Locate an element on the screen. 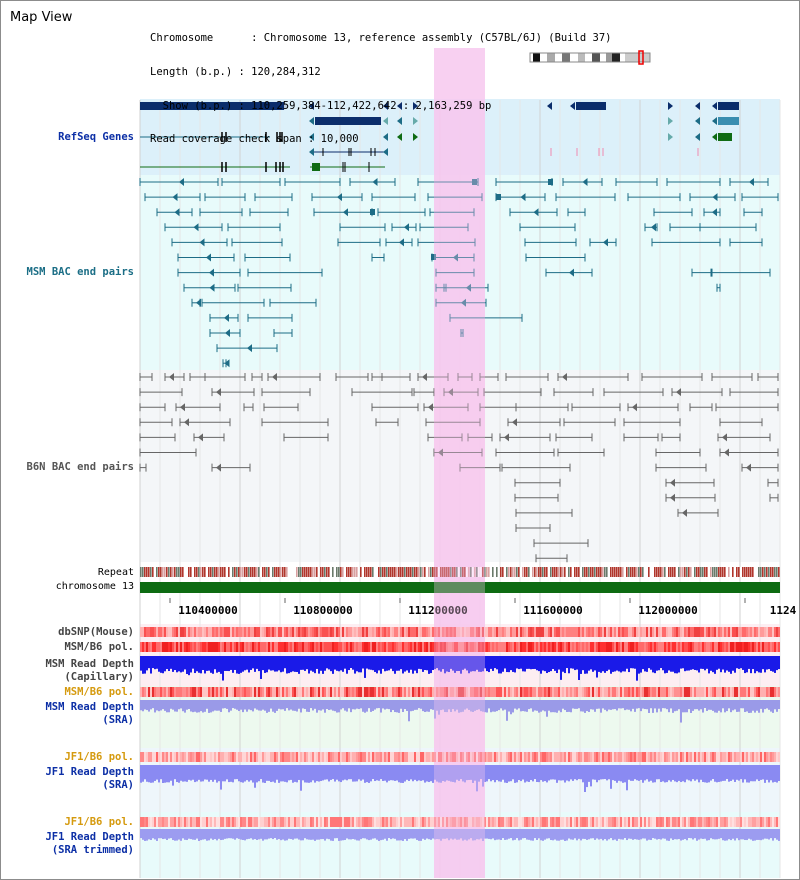 The width and height of the screenshot is (800, 880). track-label-msm-bac: MSM BAC end pairs is located at coordinates (80, 272).